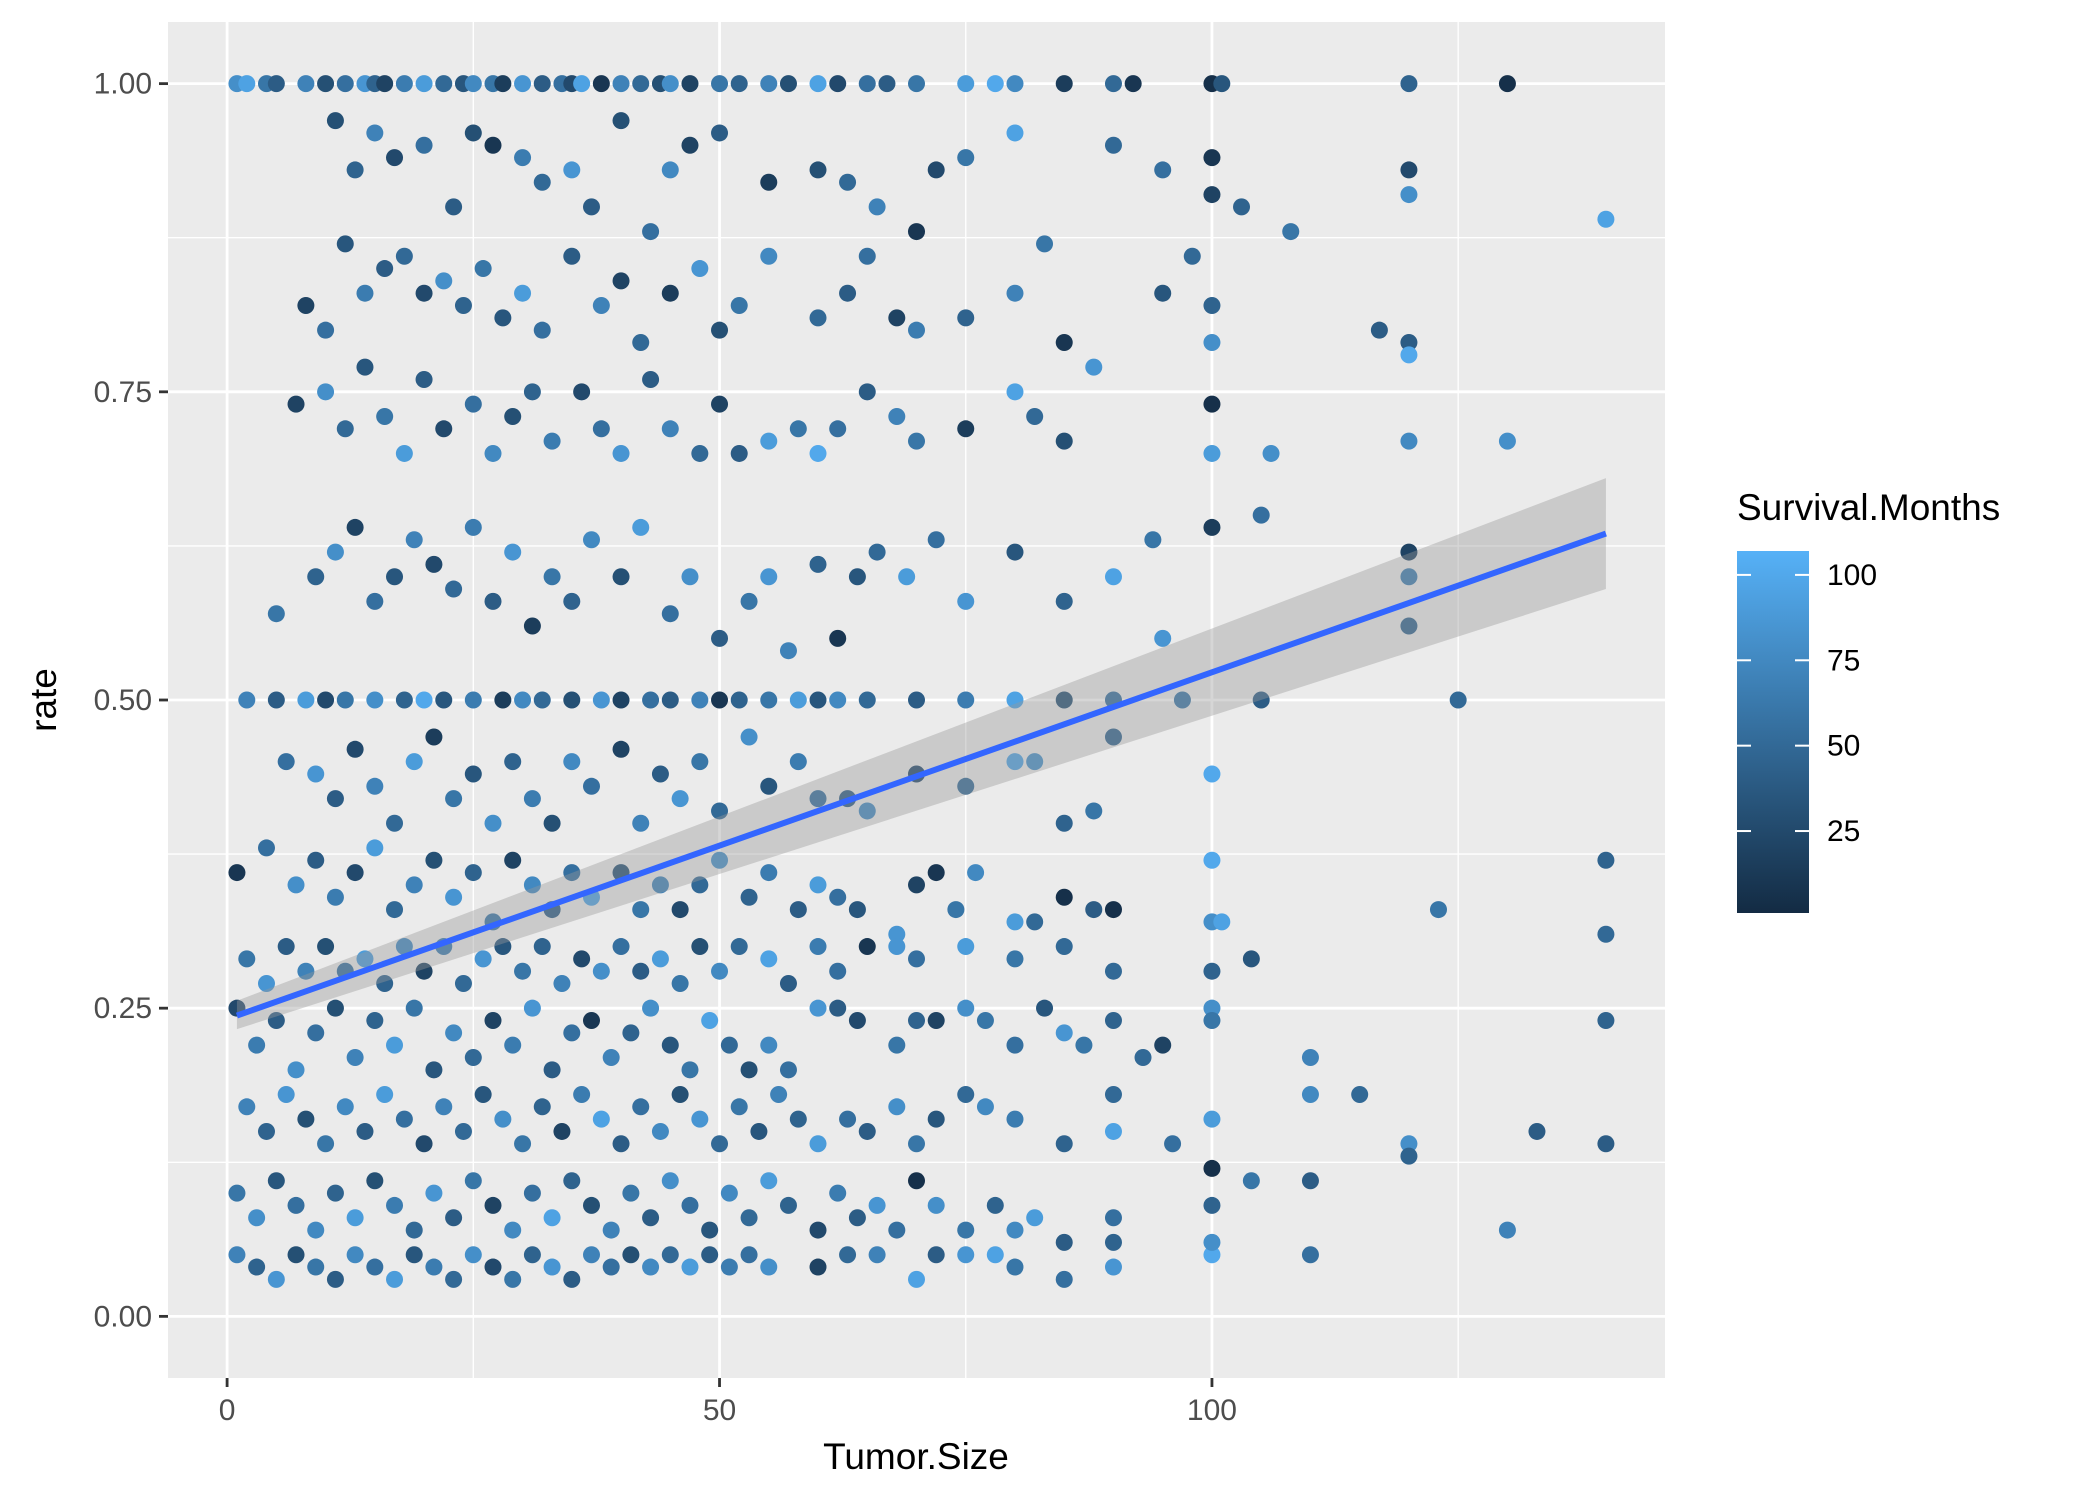 This screenshot has height=1499, width=2100. What do you see at coordinates (123, 84) in the screenshot?
I see `y-tick-label: 1.00` at bounding box center [123, 84].